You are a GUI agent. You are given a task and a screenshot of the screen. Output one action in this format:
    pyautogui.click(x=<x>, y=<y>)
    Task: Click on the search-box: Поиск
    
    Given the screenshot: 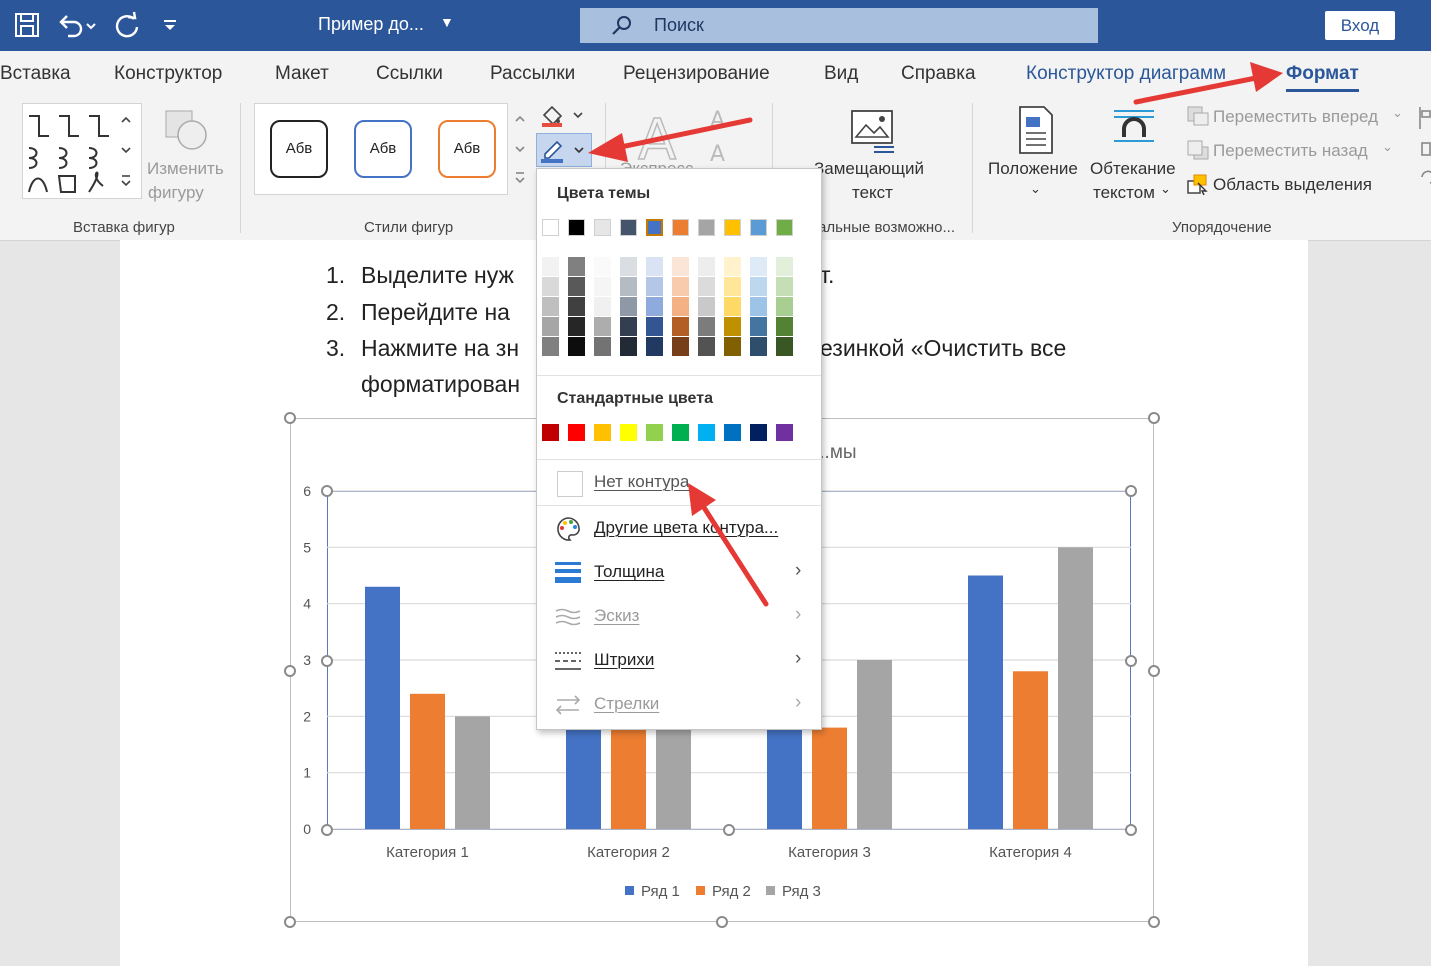 What is the action you would take?
    pyautogui.click(x=839, y=25)
    